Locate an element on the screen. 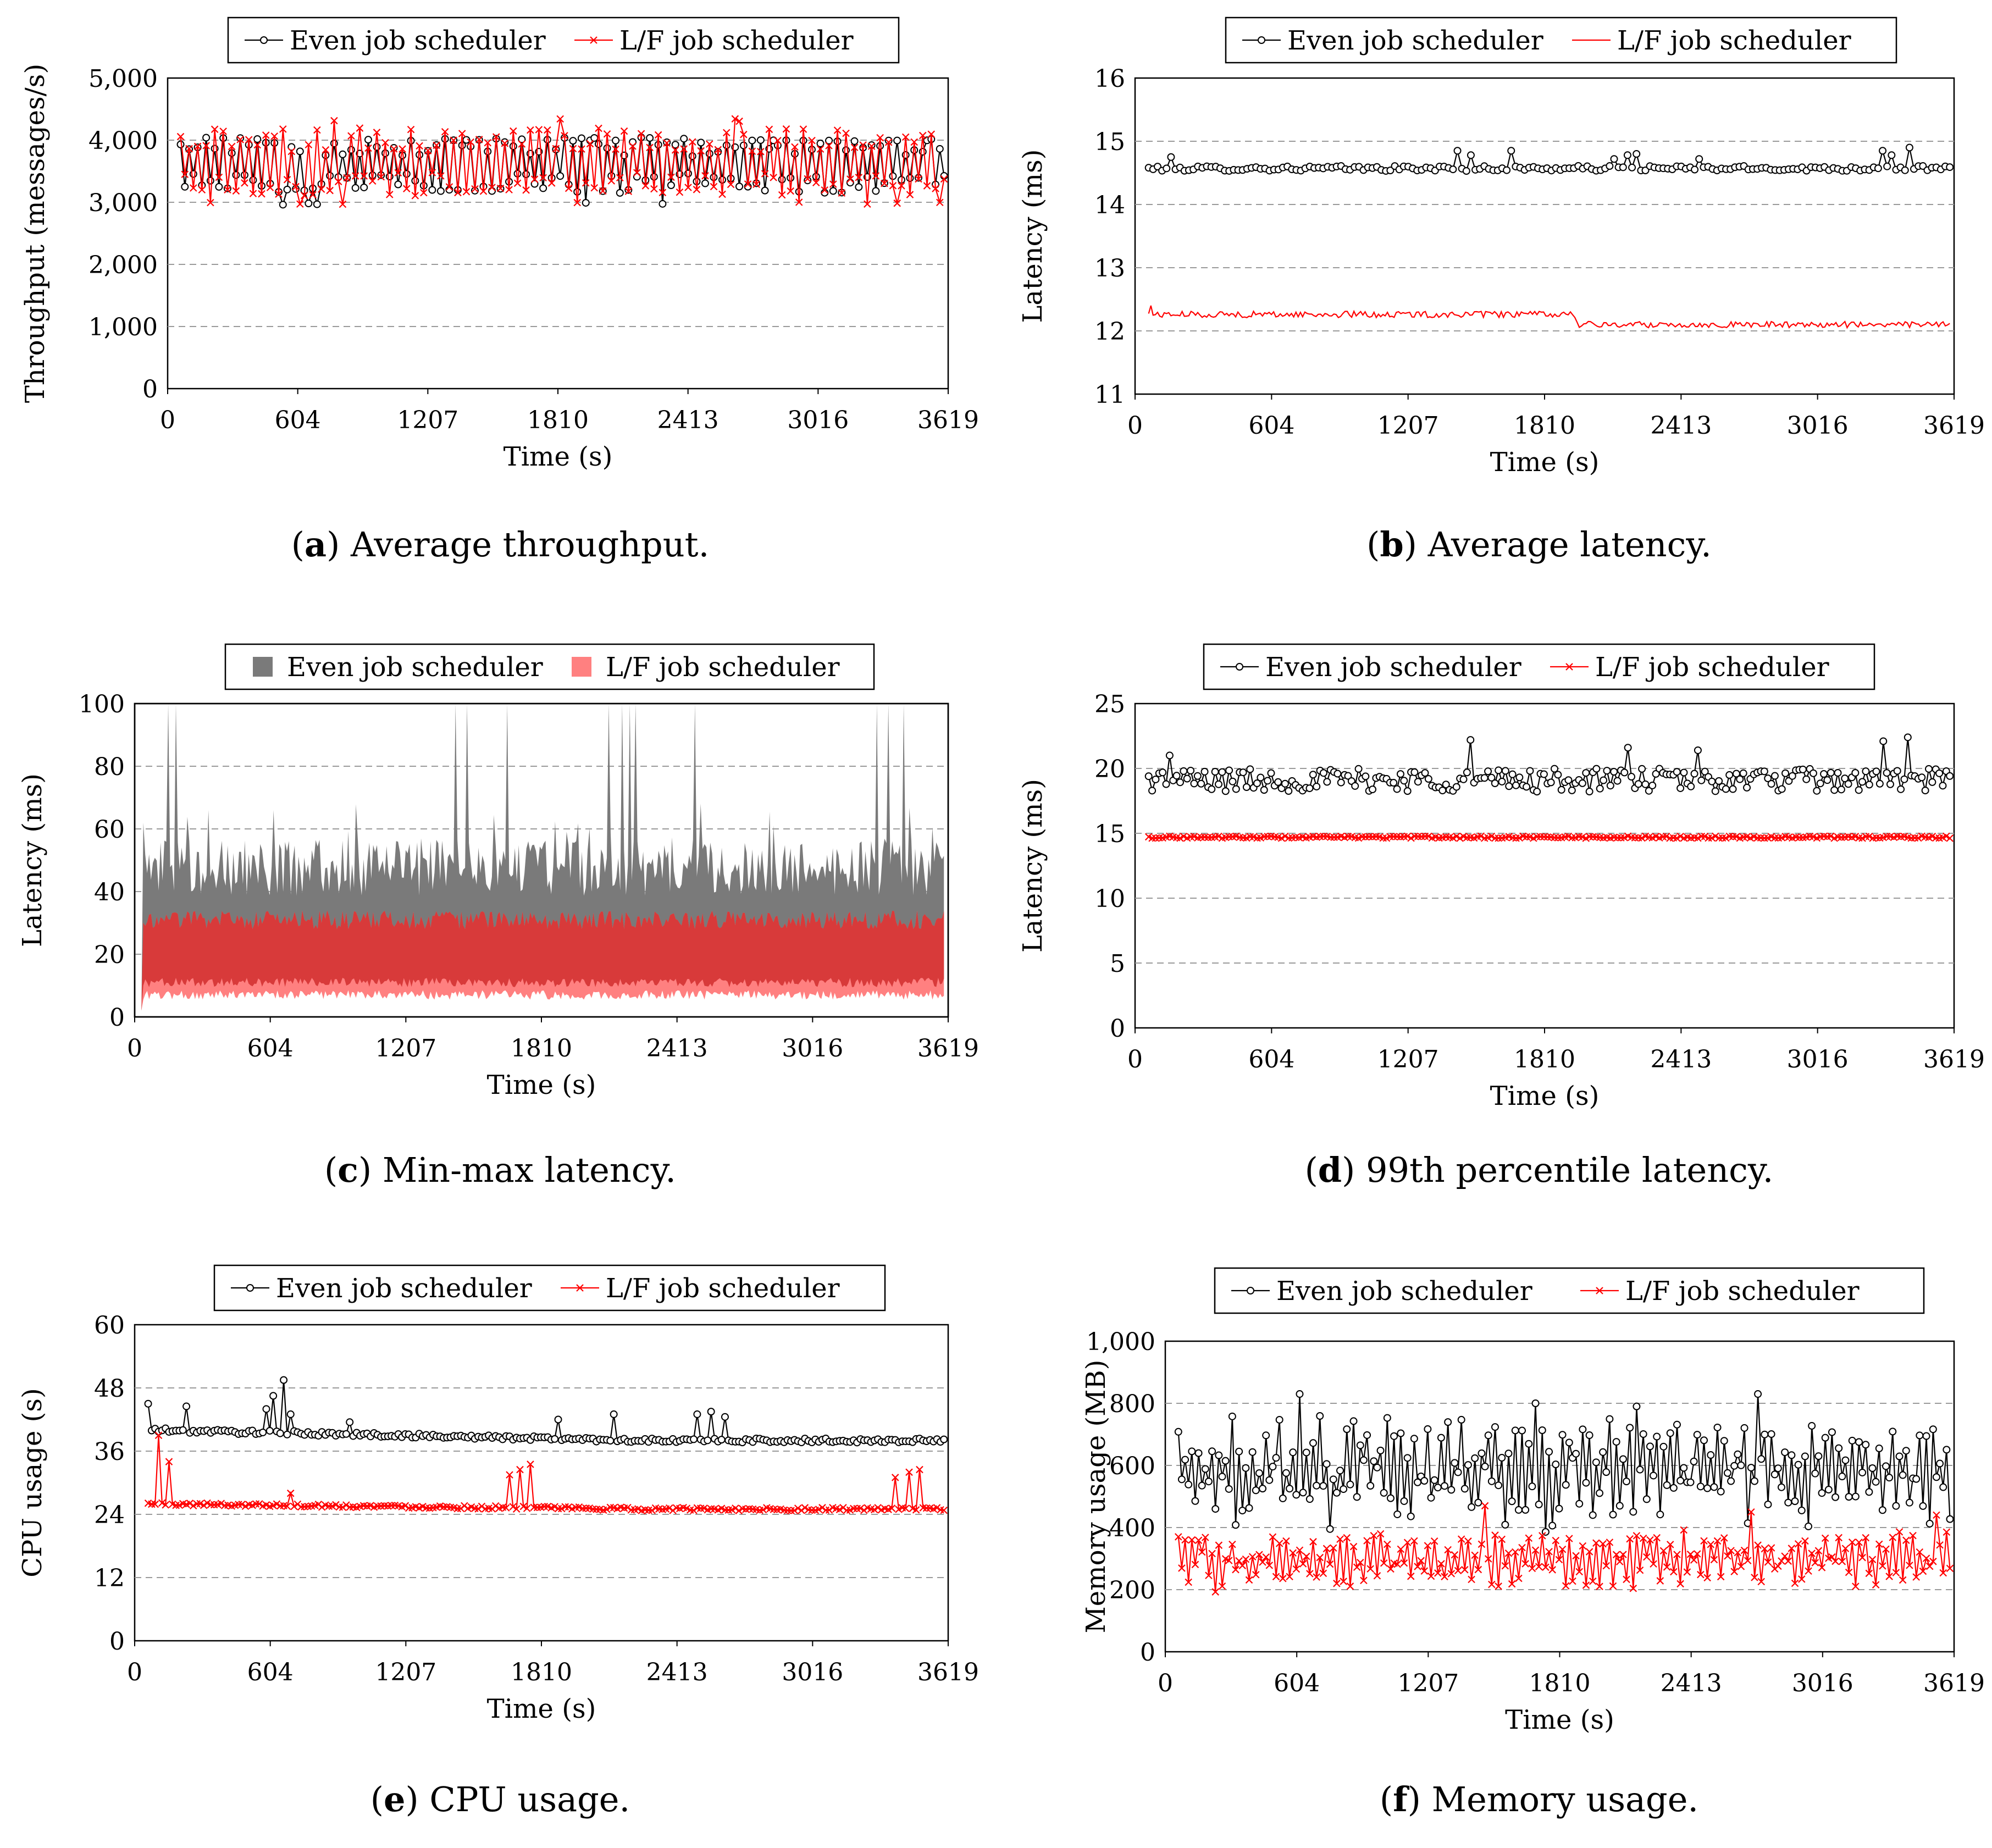 The height and width of the screenshot is (1848, 1992). x-tick-label: 3016 is located at coordinates (813, 1048).